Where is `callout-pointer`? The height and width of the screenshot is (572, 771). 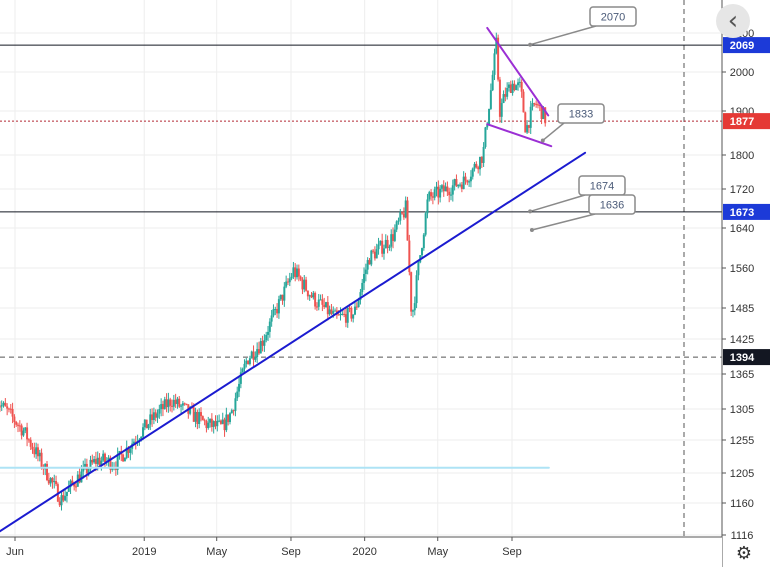 callout-pointer is located at coordinates (553, 132).